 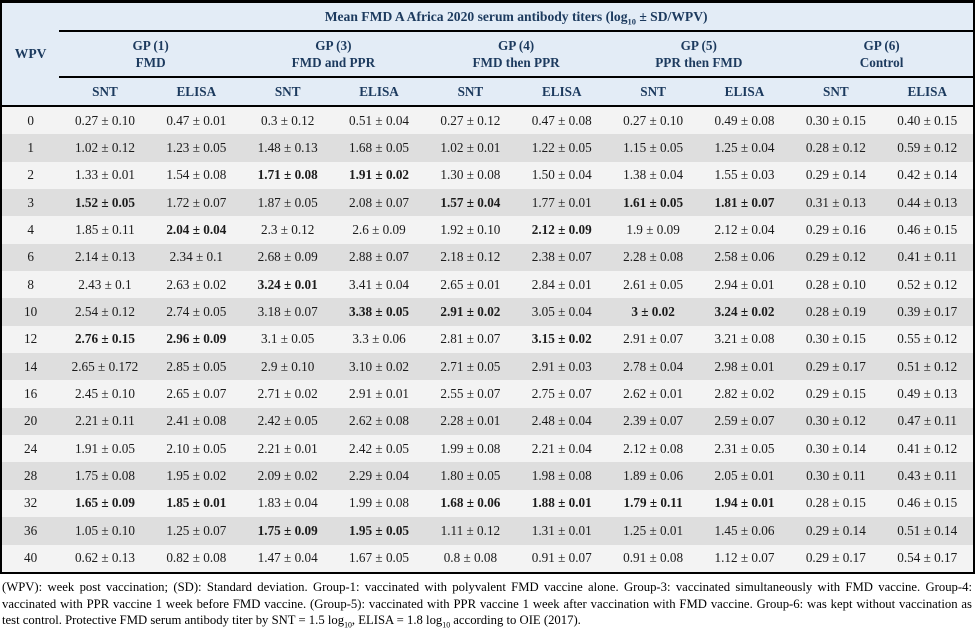 What do you see at coordinates (379, 476) in the screenshot?
I see `titer-cell: 2.29 ± 0.04` at bounding box center [379, 476].